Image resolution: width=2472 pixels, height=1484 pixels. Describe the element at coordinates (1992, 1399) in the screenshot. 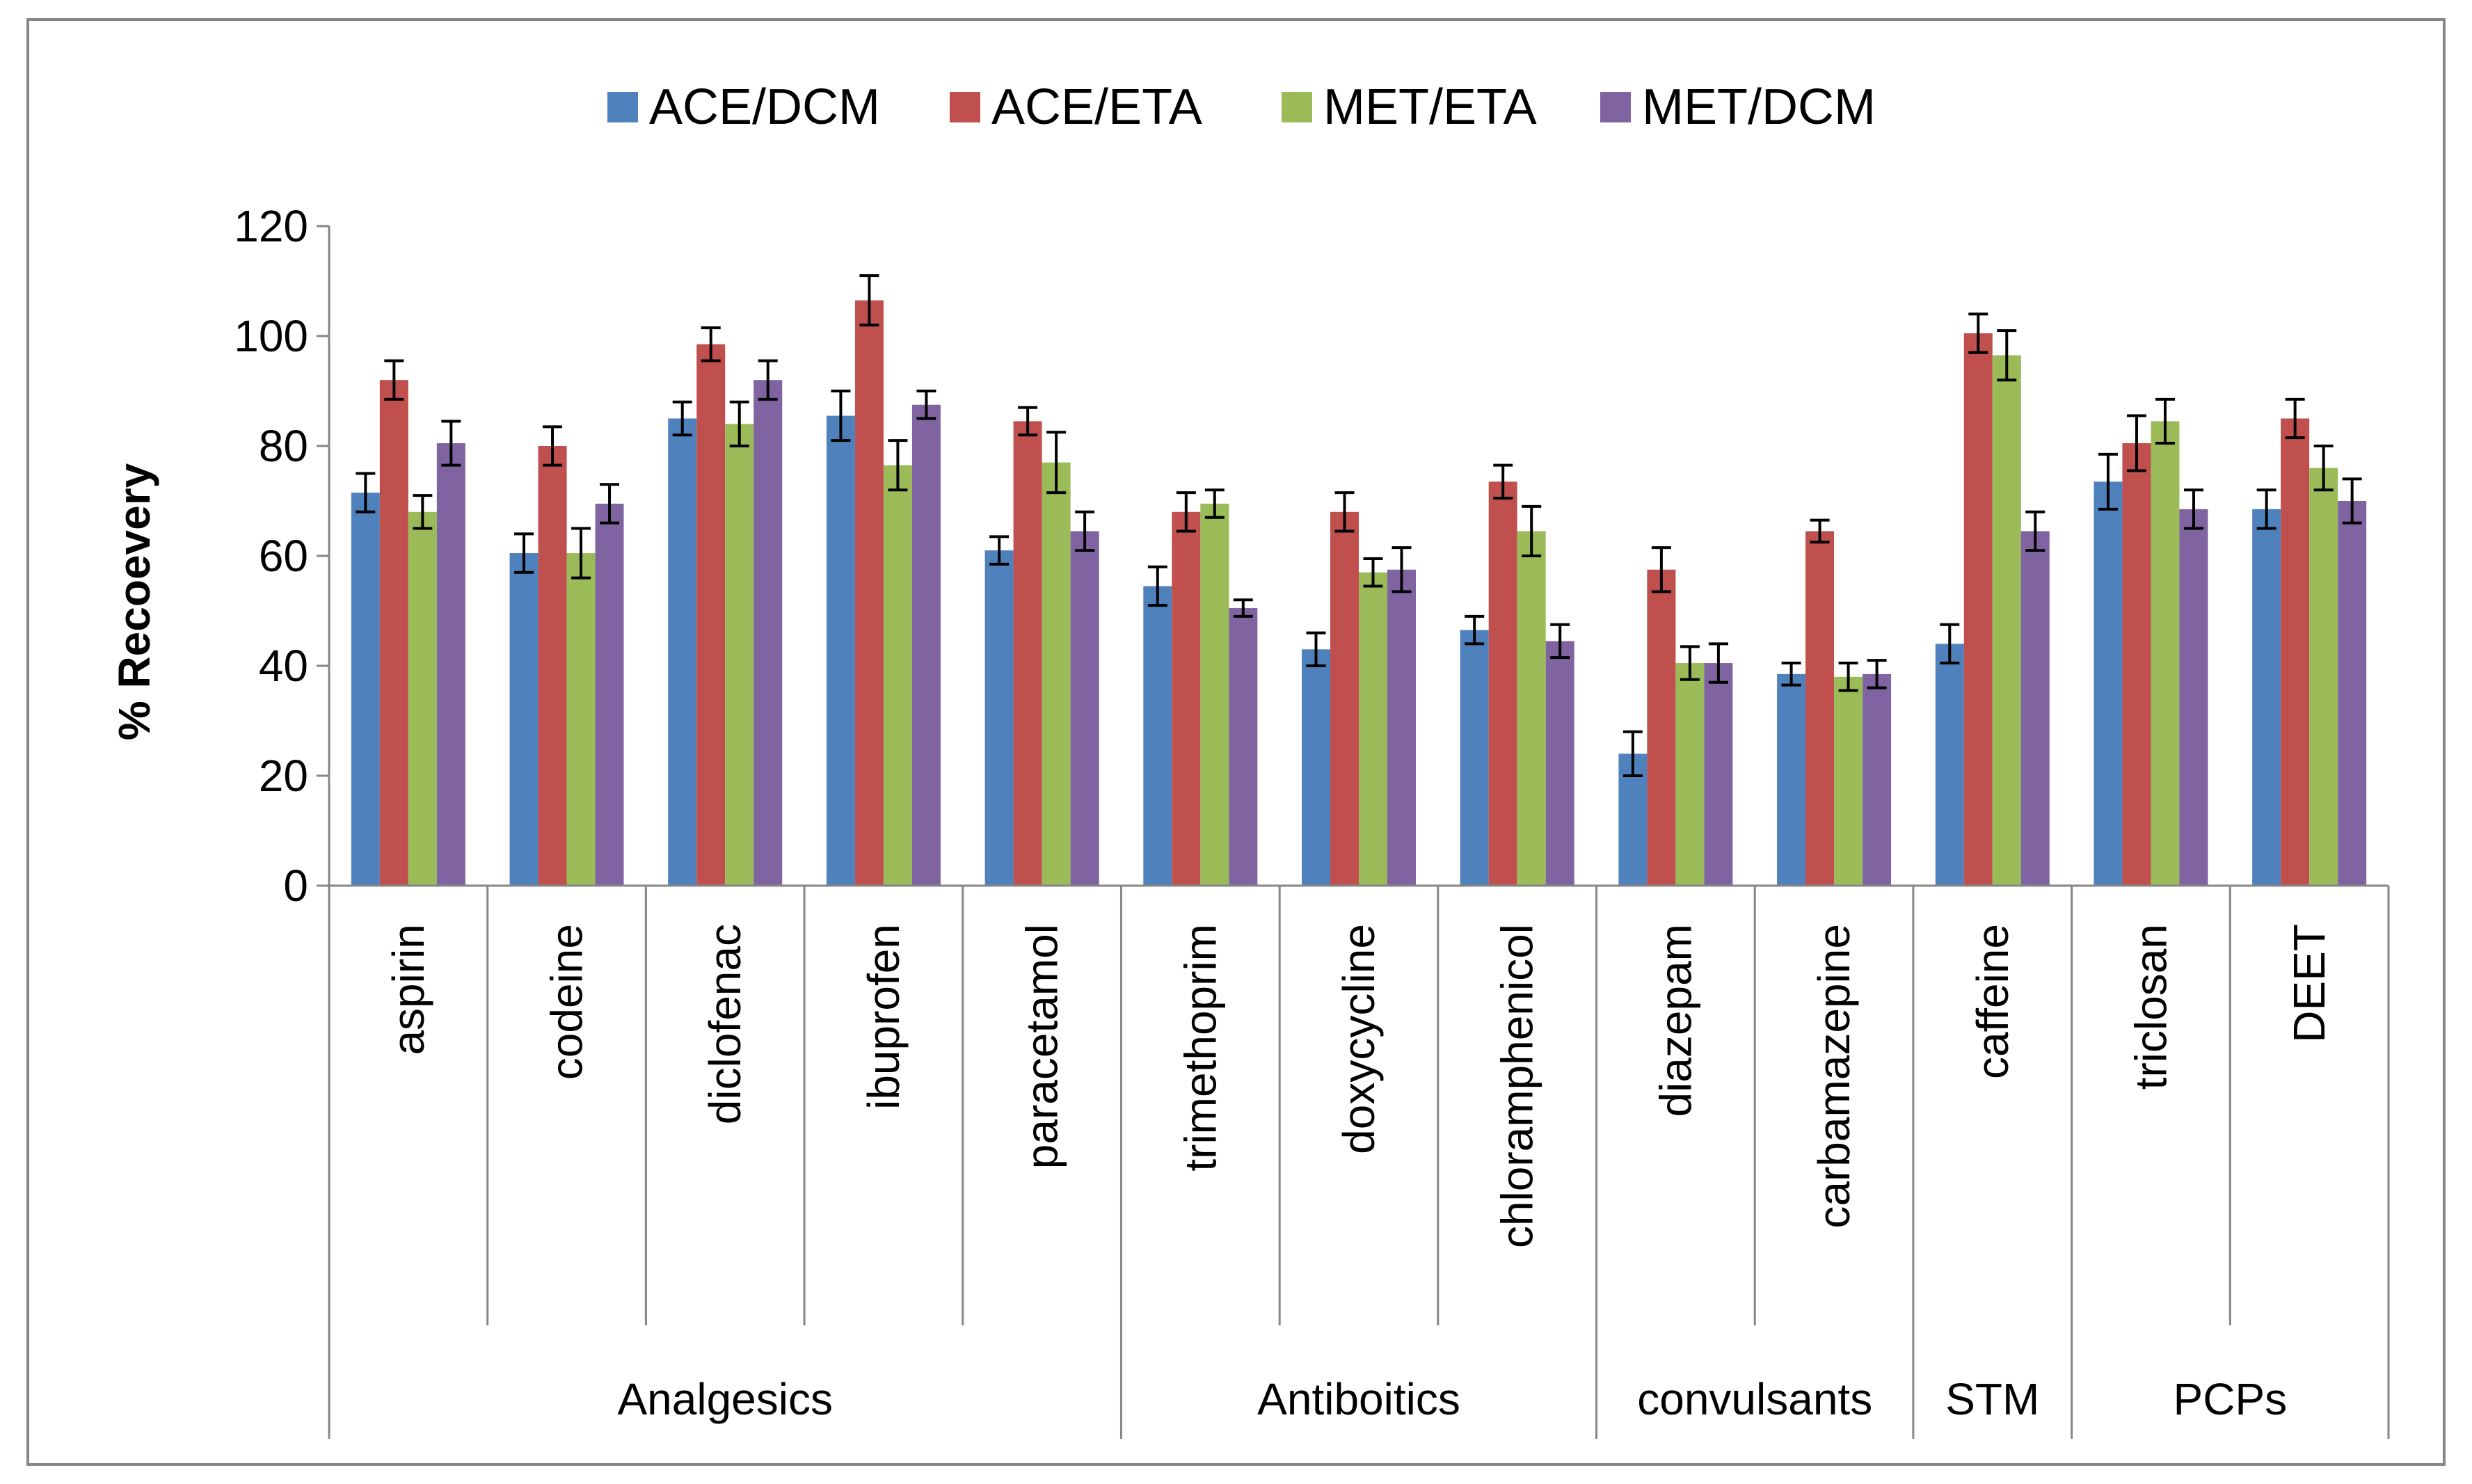

I see `group-label: STM` at that location.